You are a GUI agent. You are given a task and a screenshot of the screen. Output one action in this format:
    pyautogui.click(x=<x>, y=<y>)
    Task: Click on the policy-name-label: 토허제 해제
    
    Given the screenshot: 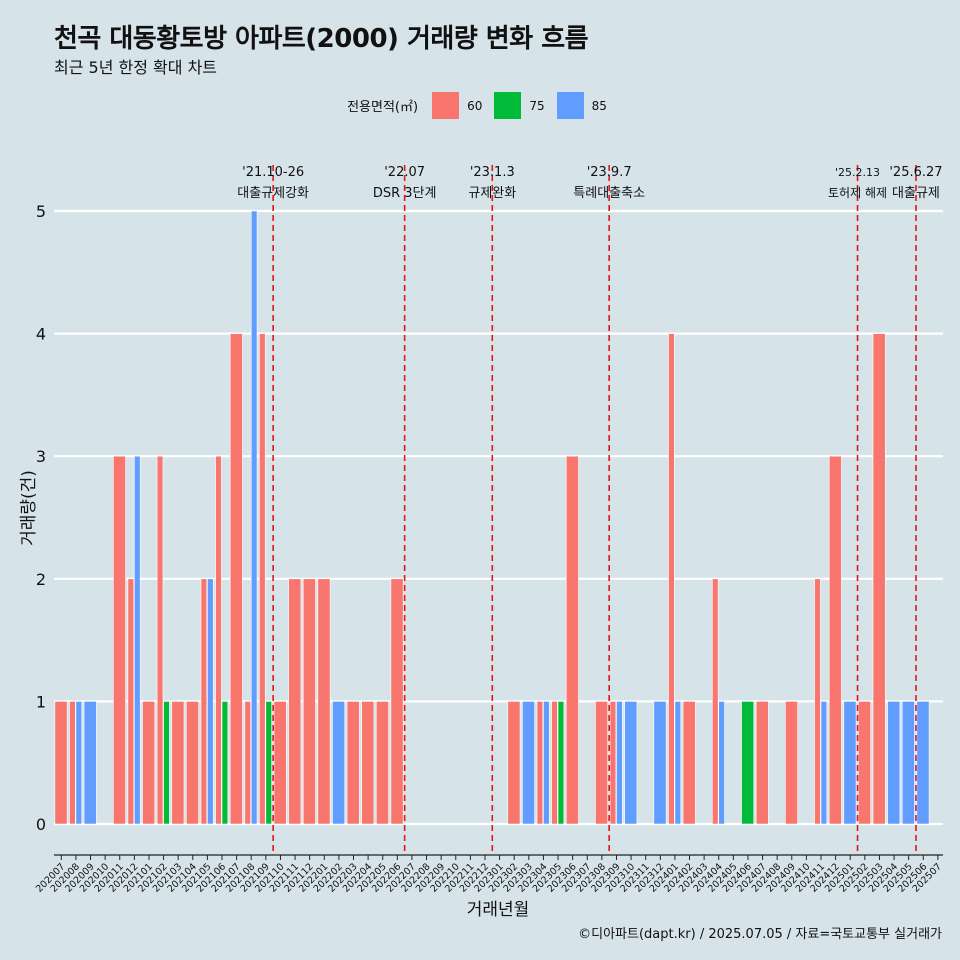 What is the action you would take?
    pyautogui.click(x=857, y=193)
    